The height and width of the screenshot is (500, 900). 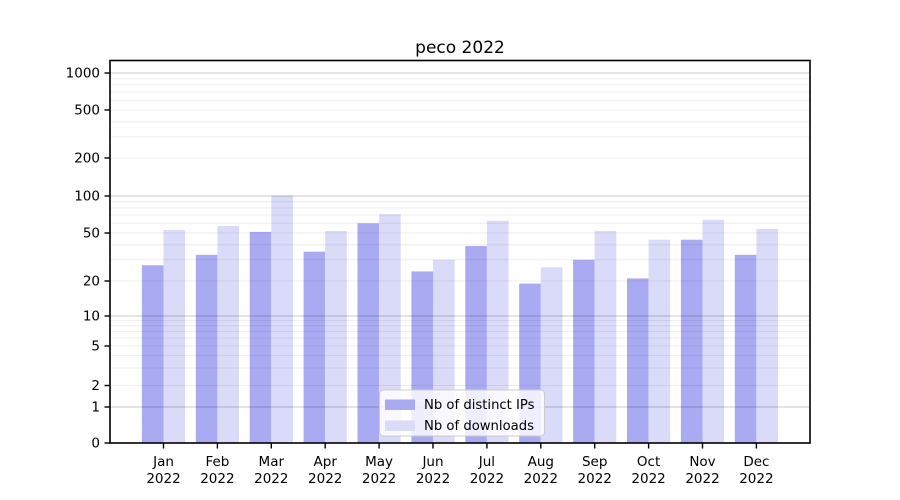 What do you see at coordinates (379, 470) in the screenshot?
I see `x-tick-label: May 2022` at bounding box center [379, 470].